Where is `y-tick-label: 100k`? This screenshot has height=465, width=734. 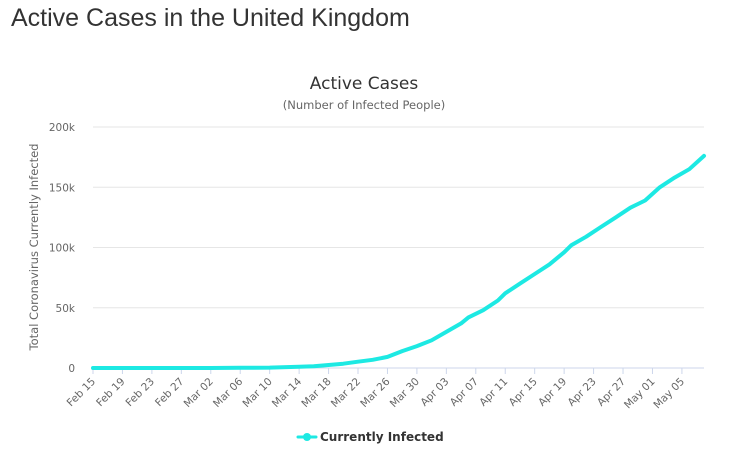
y-tick-label: 100k is located at coordinates (62, 249).